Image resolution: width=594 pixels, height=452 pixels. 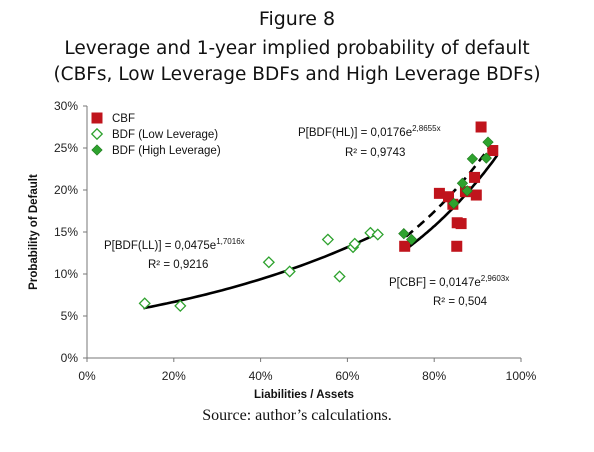 I want to click on x-tick-labels: 0% 20% 40% 60% 80% 100%, so click(x=307, y=370).